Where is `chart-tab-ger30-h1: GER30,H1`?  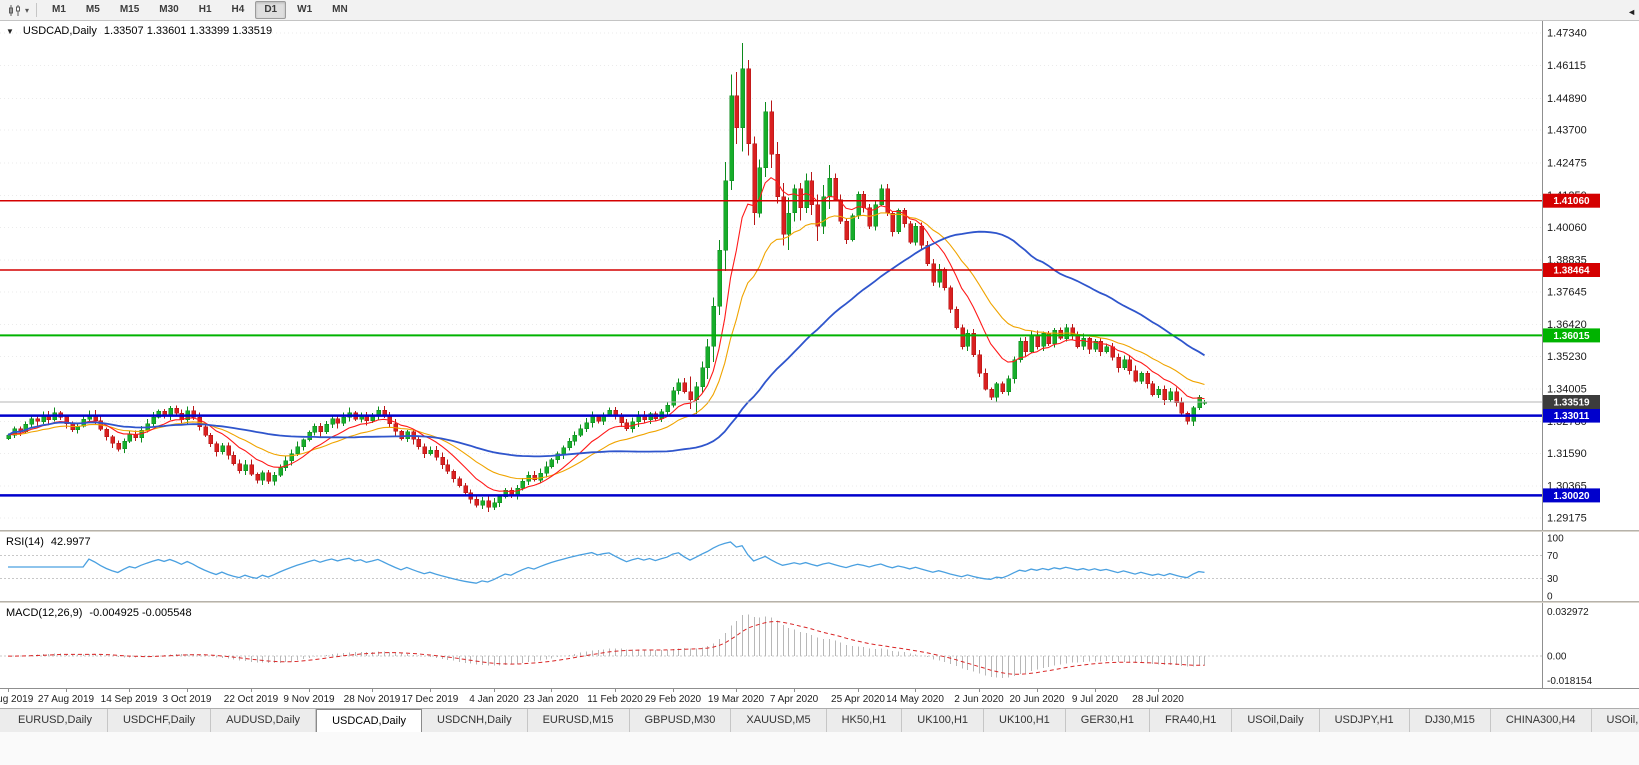 chart-tab-ger30-h1: GER30,H1 is located at coordinates (1108, 720).